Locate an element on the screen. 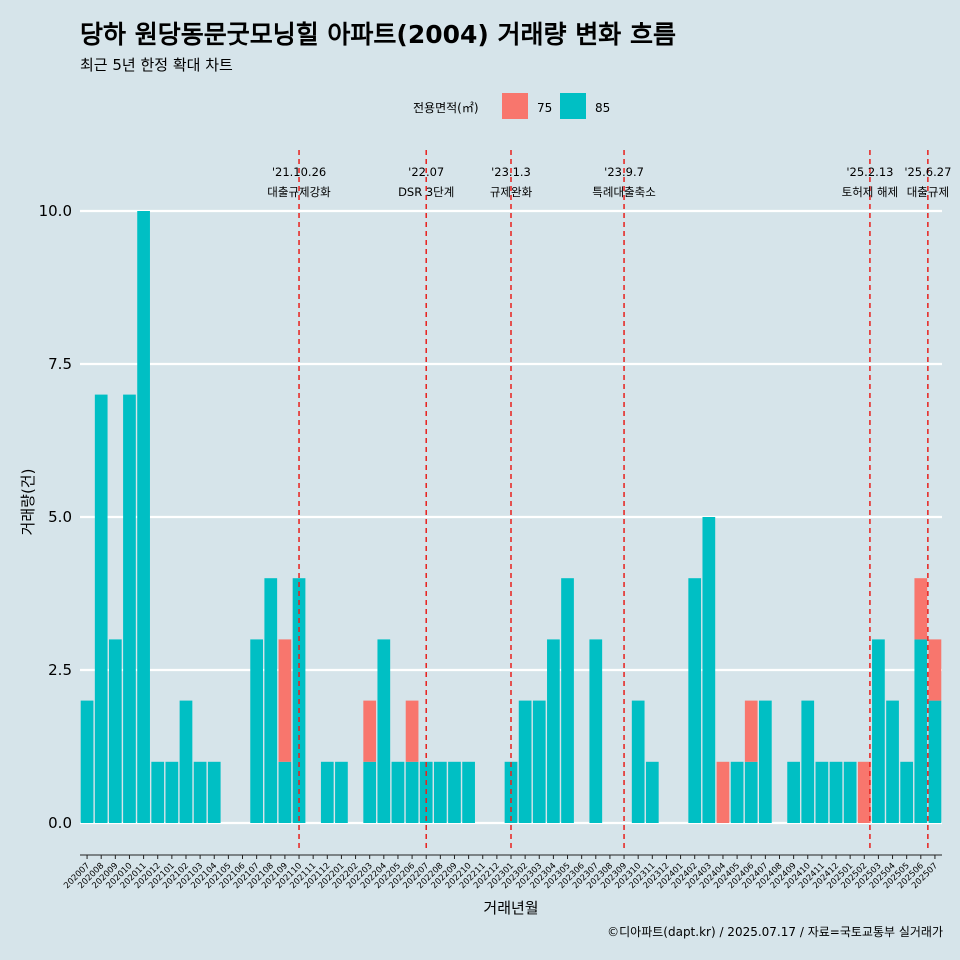 The width and height of the screenshot is (960, 960). event-label: 대출규제강화 is located at coordinates (299, 192).